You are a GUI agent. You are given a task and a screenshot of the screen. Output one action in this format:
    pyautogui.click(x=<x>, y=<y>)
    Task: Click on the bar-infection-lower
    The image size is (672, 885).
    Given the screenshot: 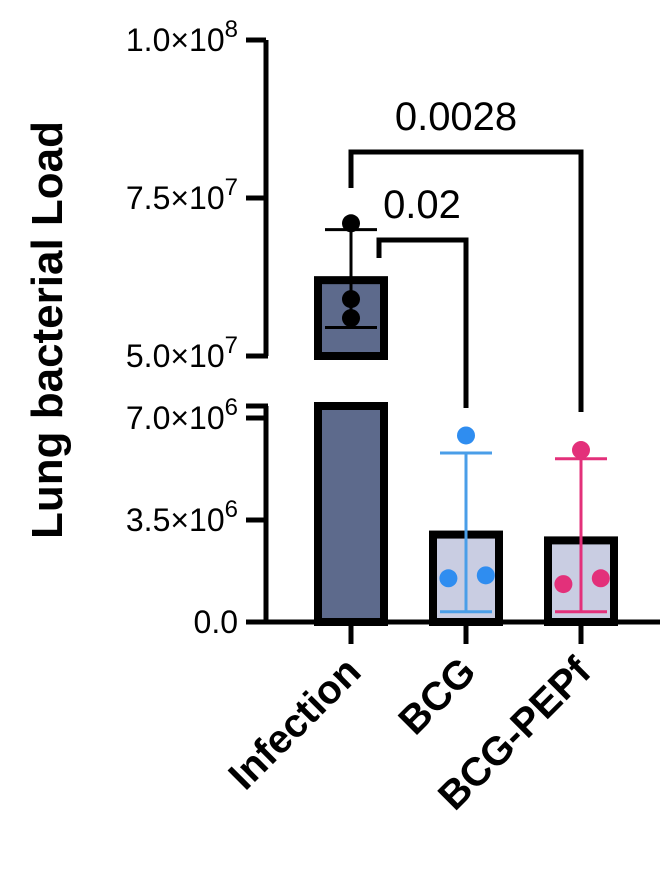 What is the action you would take?
    pyautogui.click(x=351, y=514)
    